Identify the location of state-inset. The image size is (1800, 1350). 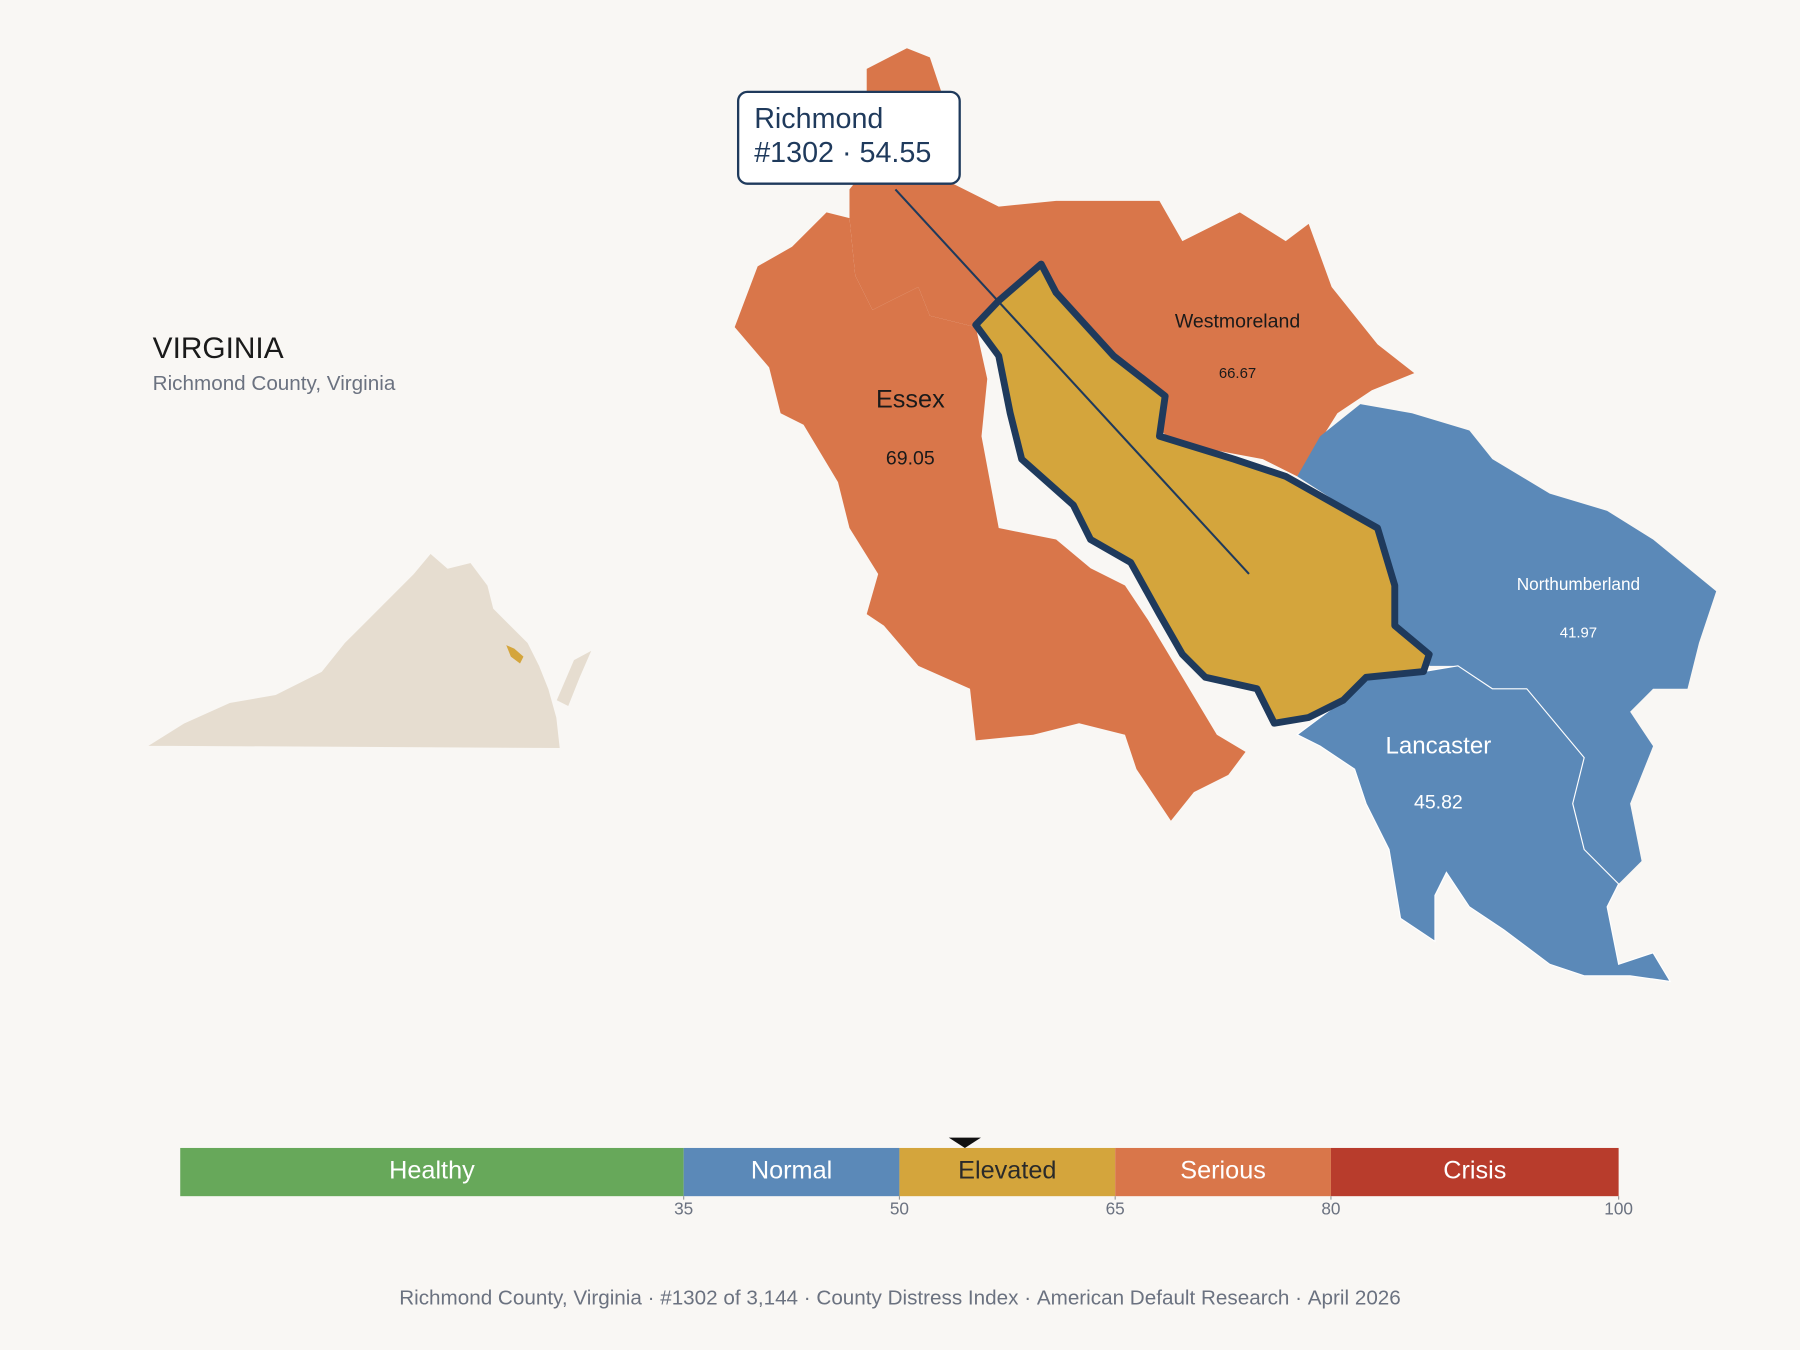
(368, 650).